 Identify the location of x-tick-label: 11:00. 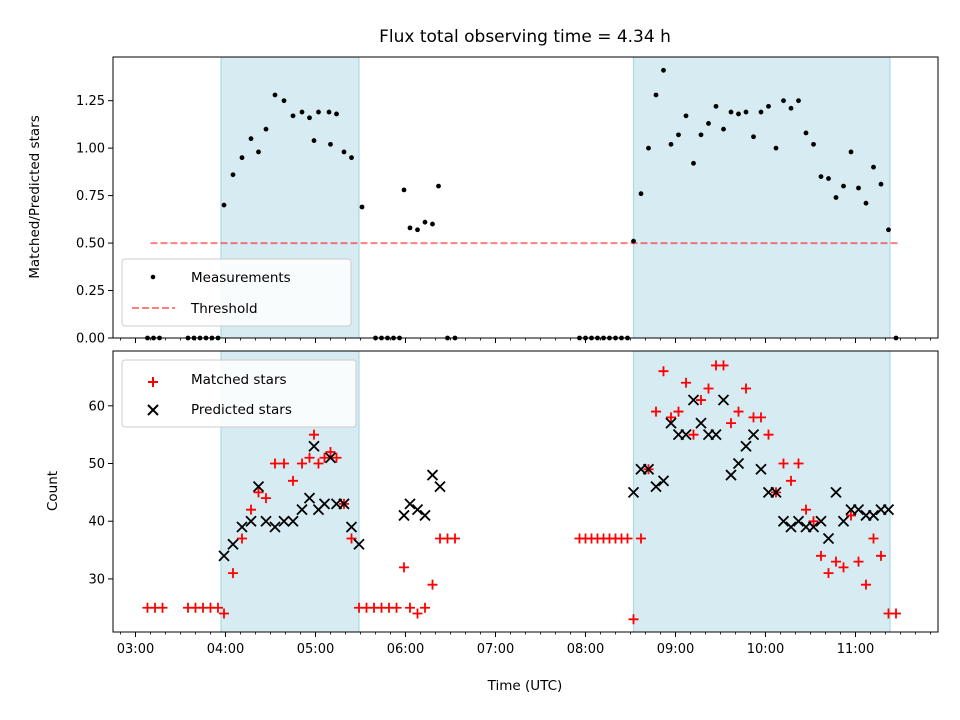
(855, 649).